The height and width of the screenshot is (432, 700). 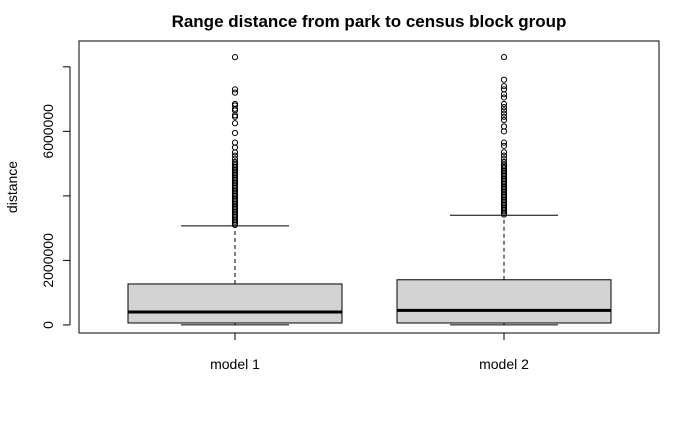 What do you see at coordinates (369, 352) in the screenshot?
I see `x-axis: model 1 model 2` at bounding box center [369, 352].